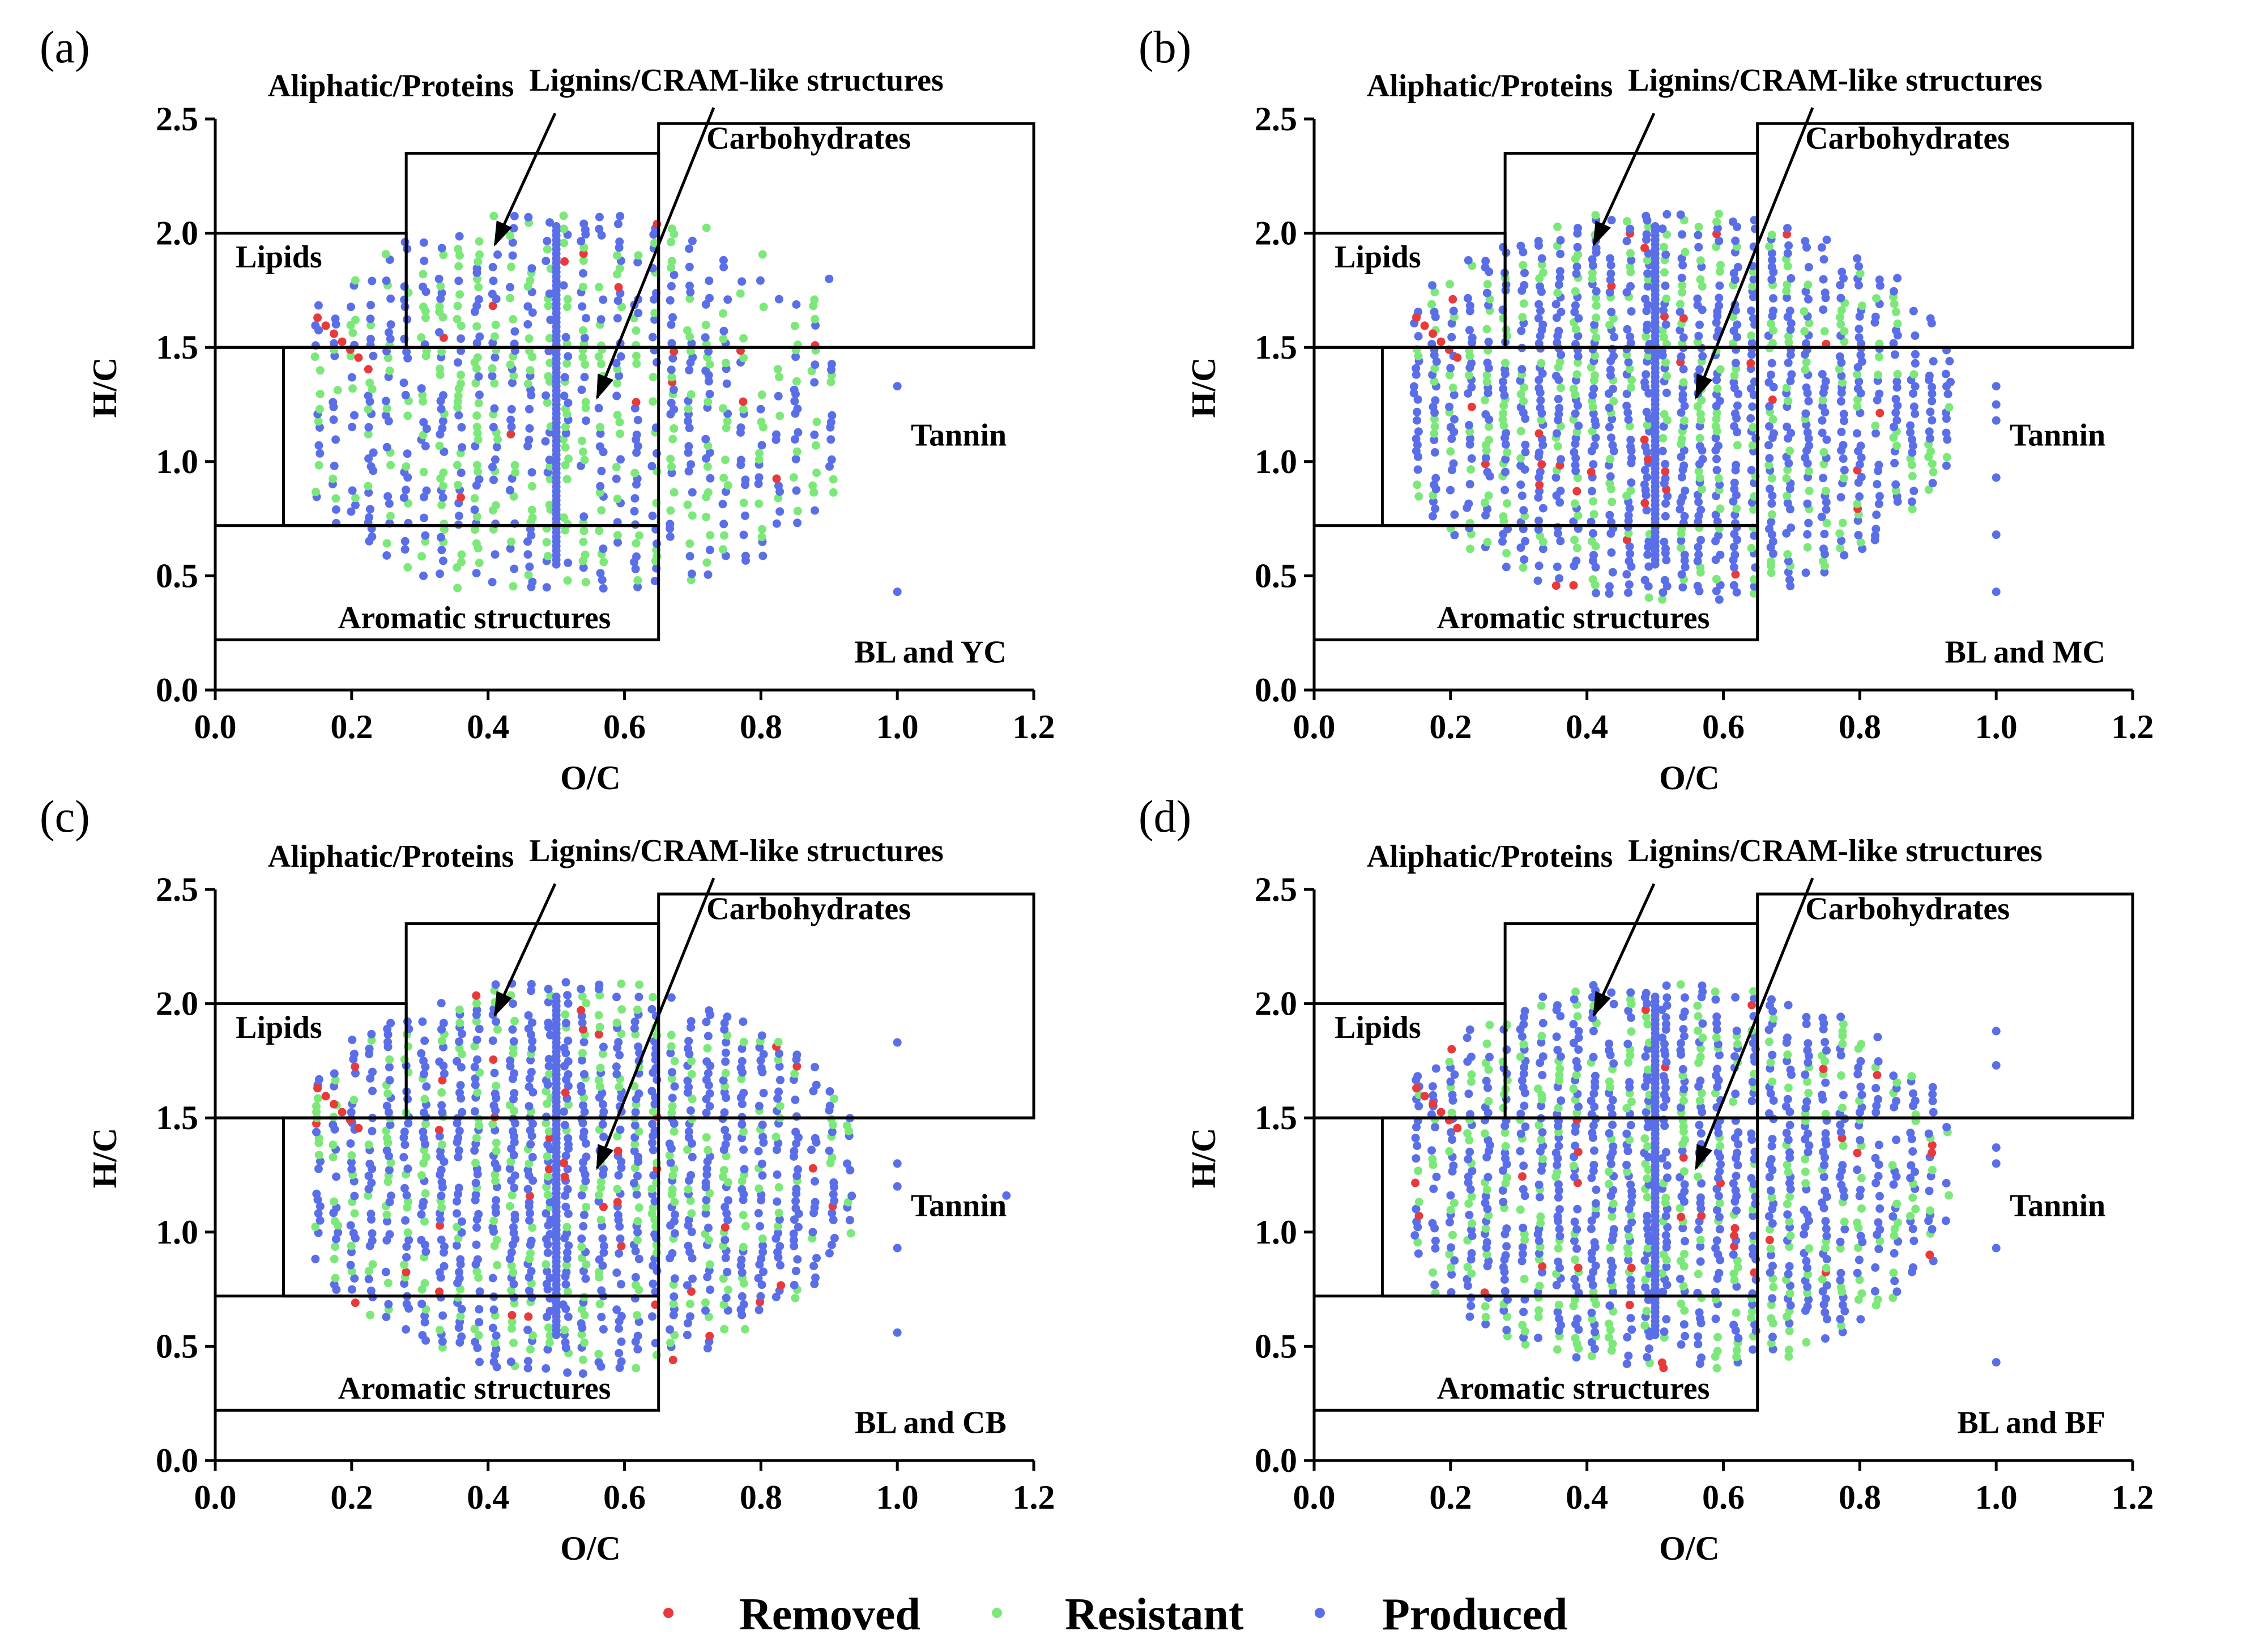 The image size is (2268, 1652). I want to click on y-tick-label: 2.0, so click(177, 1004).